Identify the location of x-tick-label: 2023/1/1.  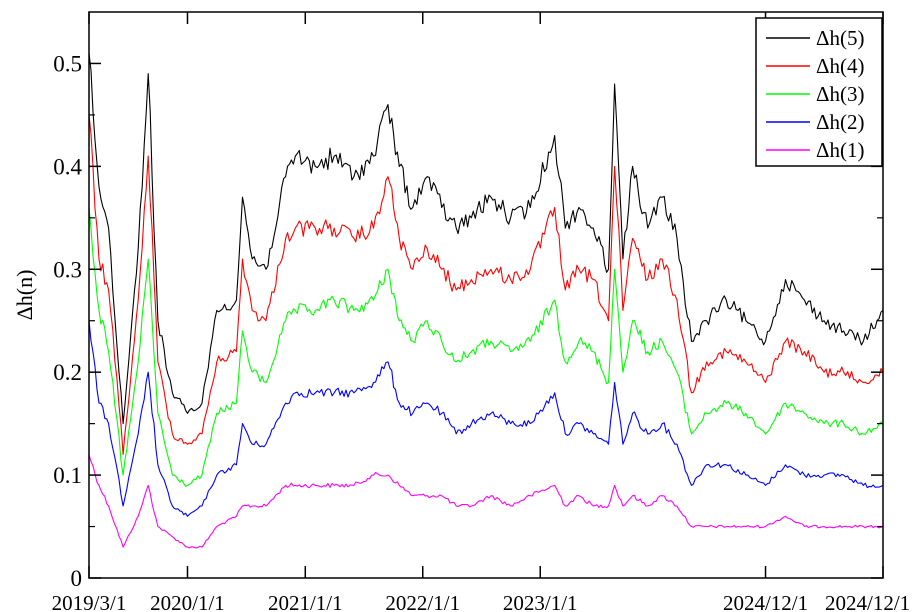
(540, 601).